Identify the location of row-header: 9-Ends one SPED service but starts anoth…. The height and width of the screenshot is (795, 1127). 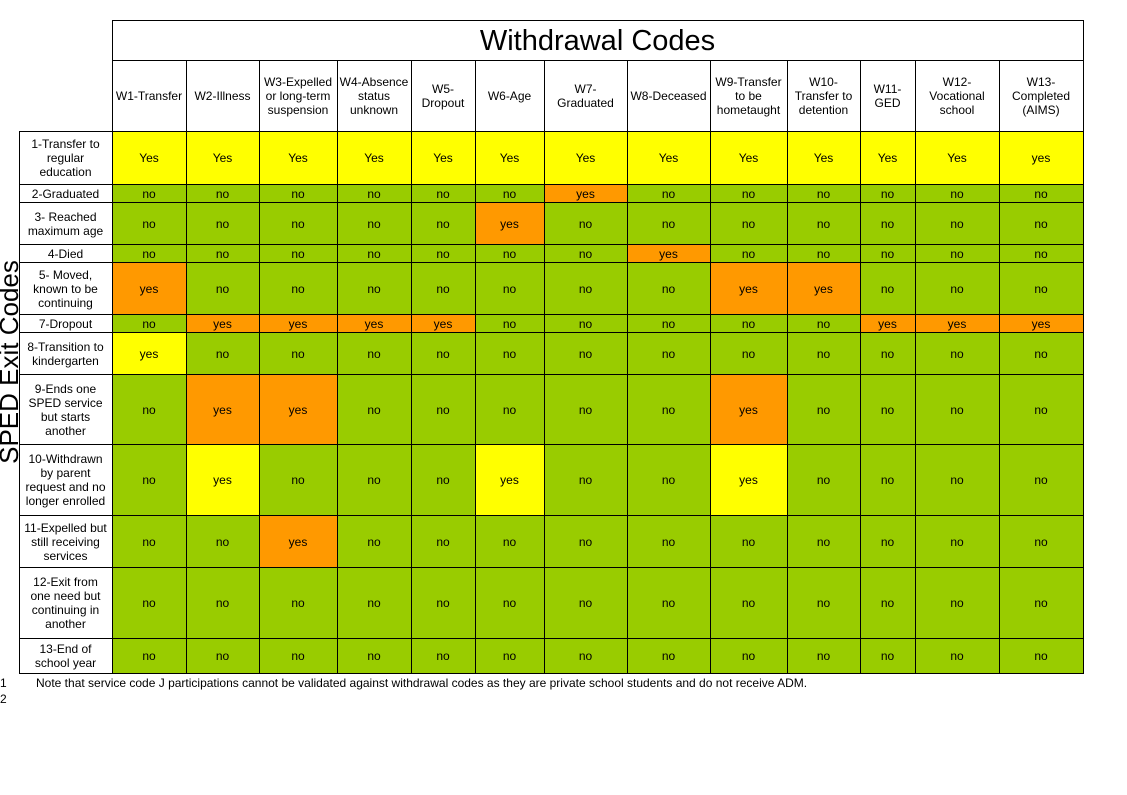
(65, 409).